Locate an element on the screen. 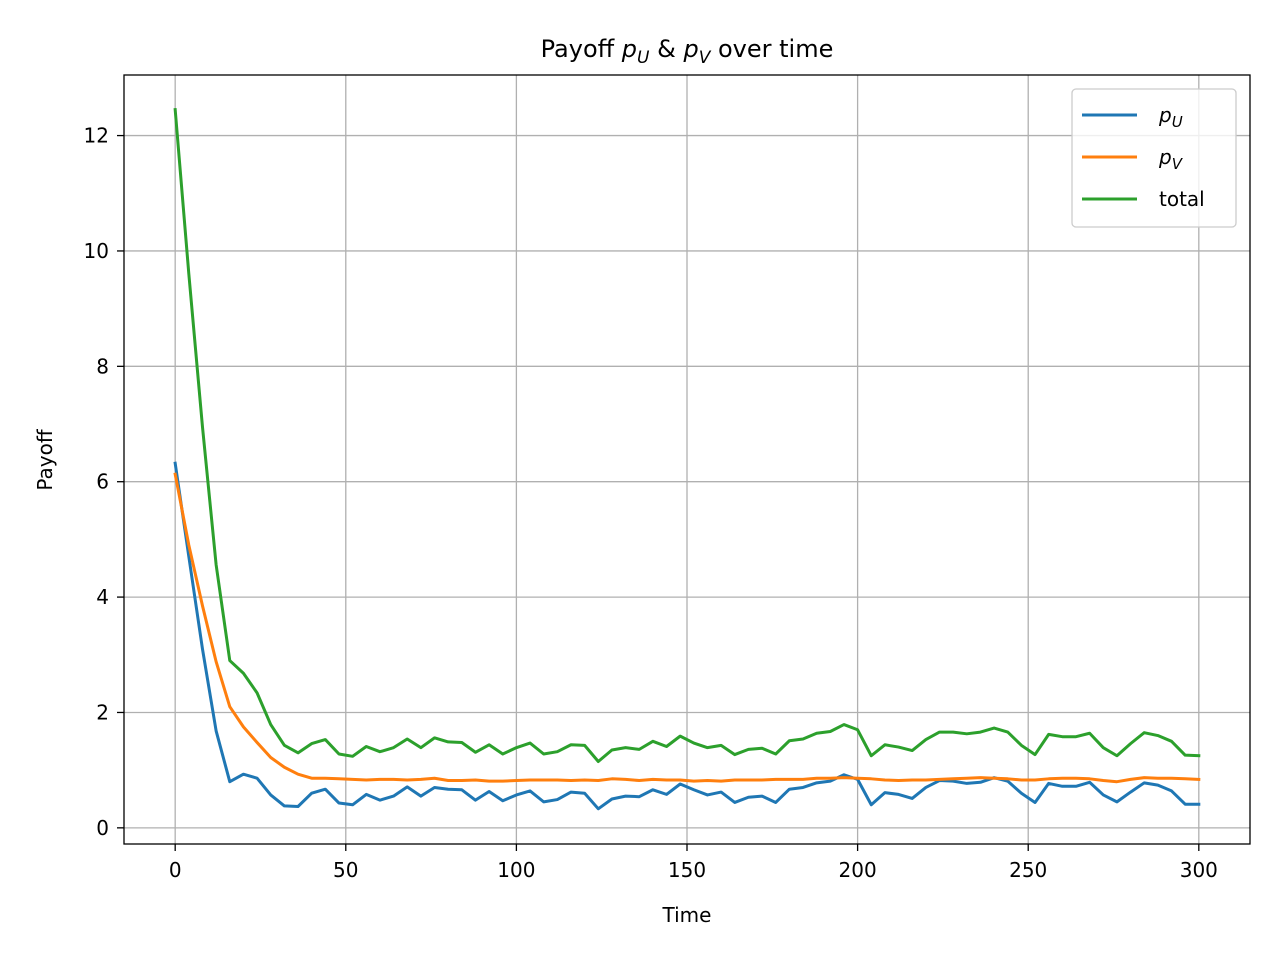  x-axis-label: Time is located at coordinates (687, 915).